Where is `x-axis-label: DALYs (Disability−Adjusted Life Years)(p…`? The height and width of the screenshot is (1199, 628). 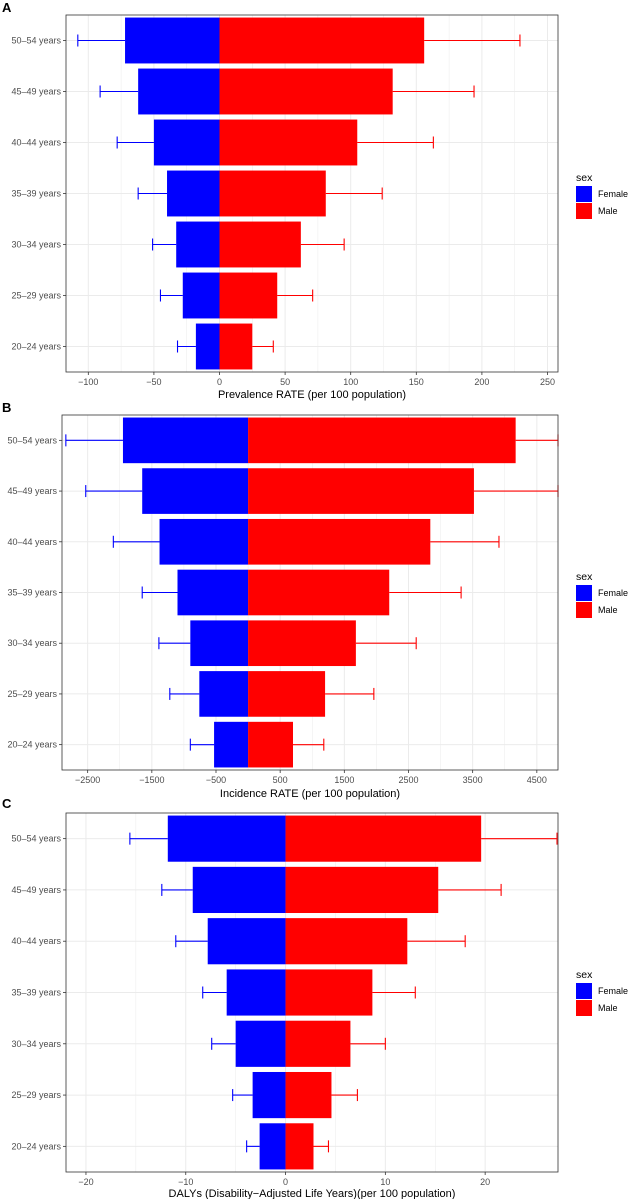
x-axis-label: DALYs (Disability−Adjusted Life Years)(p… is located at coordinates (312, 1193).